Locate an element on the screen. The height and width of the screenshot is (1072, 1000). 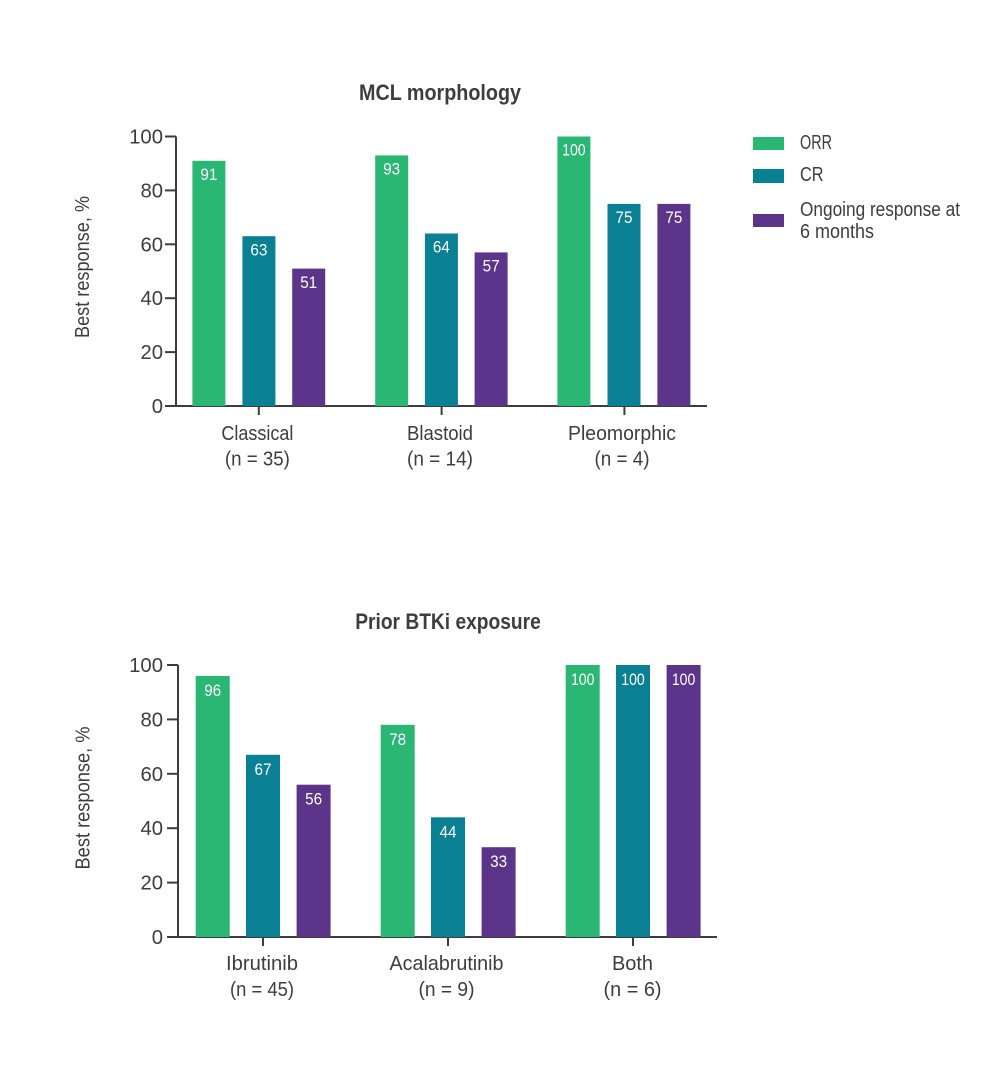
svg-text: Both is located at coordinates (632, 964).